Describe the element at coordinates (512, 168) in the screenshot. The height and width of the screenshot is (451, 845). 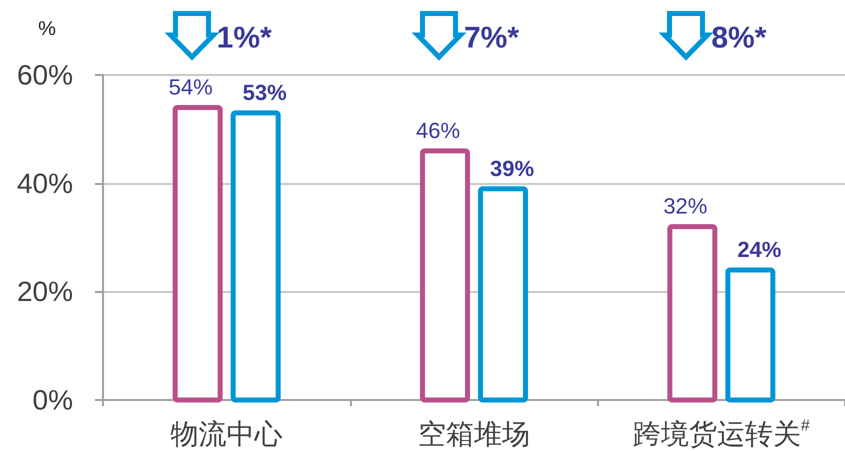
I see `data-label: 39%` at that location.